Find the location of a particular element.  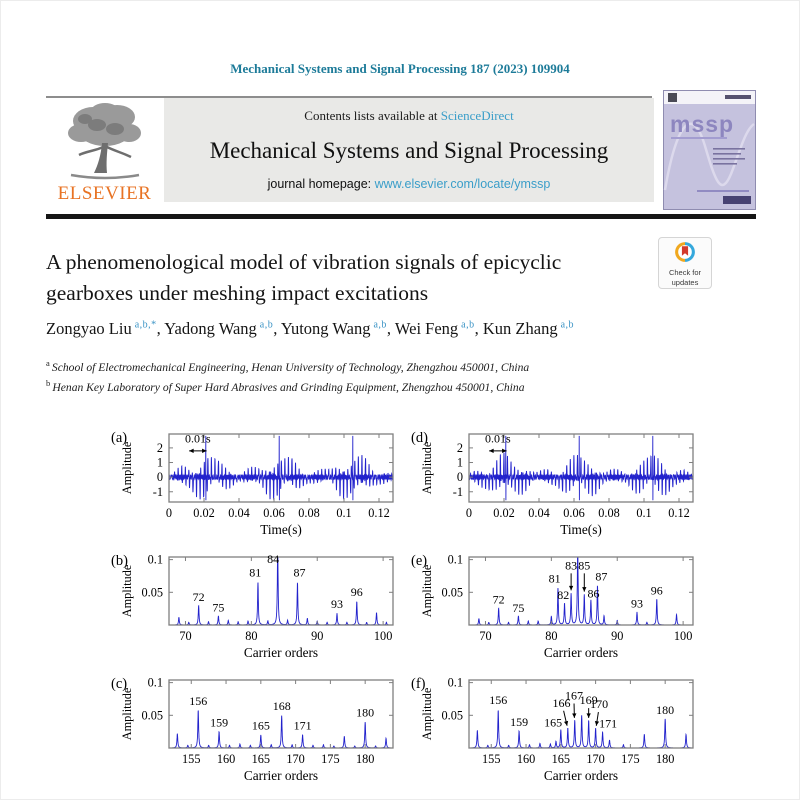

svg-text: 0.02 is located at coordinates (504, 513).